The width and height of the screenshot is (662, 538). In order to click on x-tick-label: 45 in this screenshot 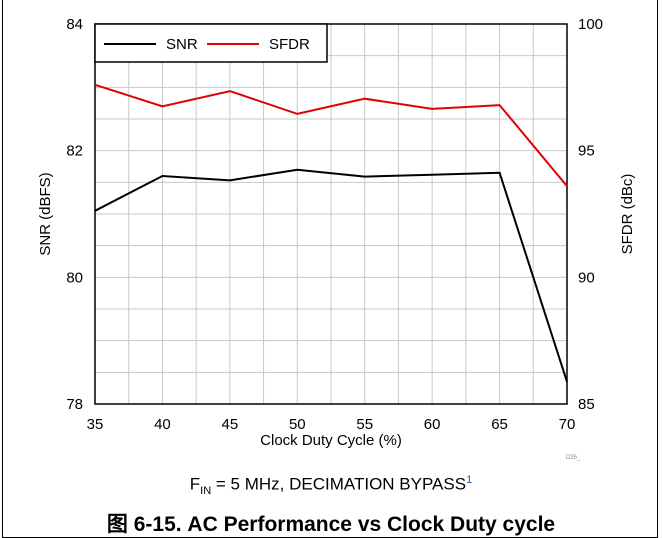, I will do `click(230, 424)`.